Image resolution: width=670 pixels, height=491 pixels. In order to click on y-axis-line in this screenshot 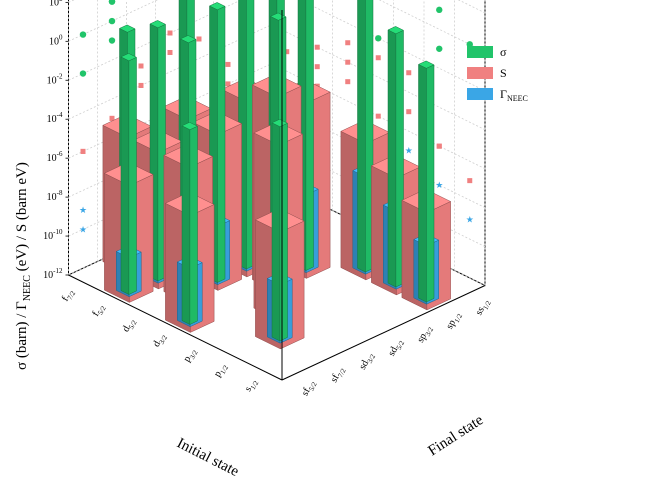, I will do `click(383, 333)`.